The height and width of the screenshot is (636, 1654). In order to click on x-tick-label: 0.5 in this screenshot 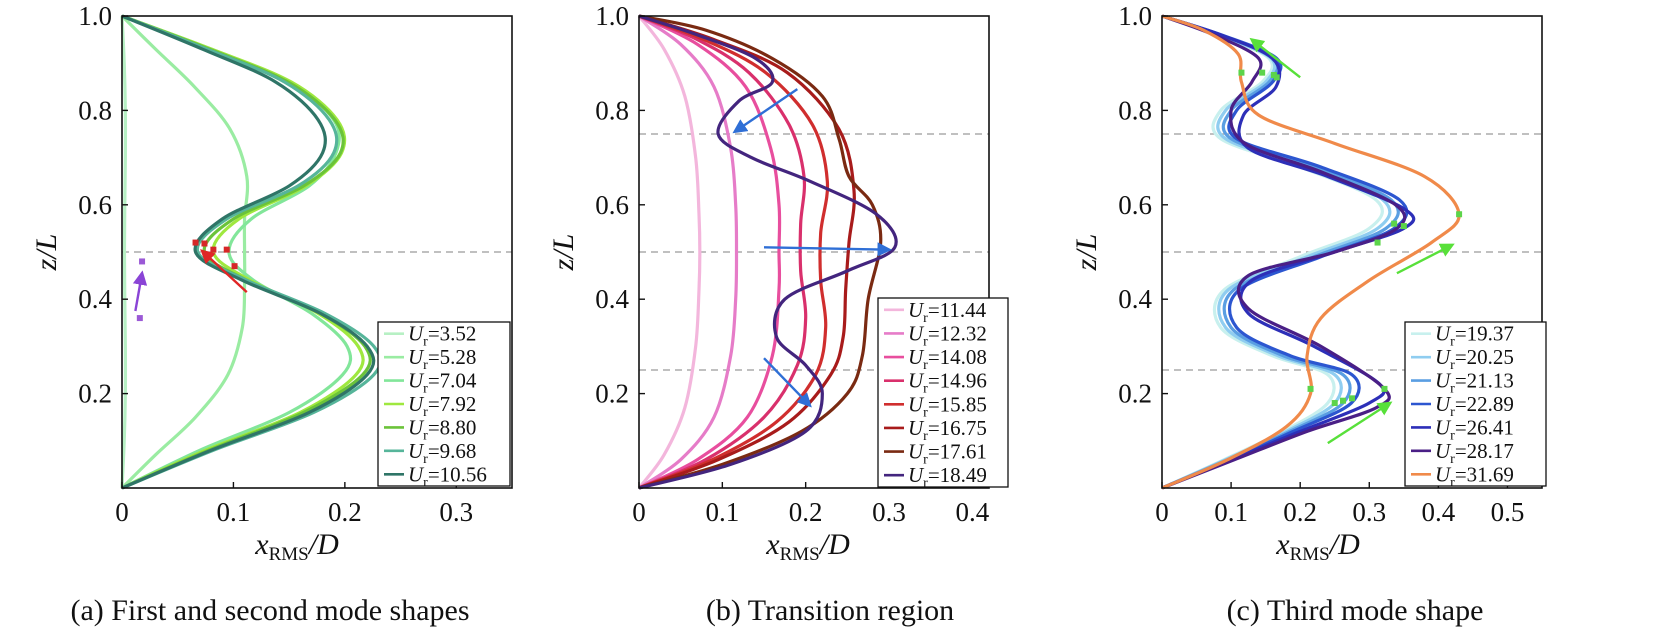, I will do `click(1508, 512)`.